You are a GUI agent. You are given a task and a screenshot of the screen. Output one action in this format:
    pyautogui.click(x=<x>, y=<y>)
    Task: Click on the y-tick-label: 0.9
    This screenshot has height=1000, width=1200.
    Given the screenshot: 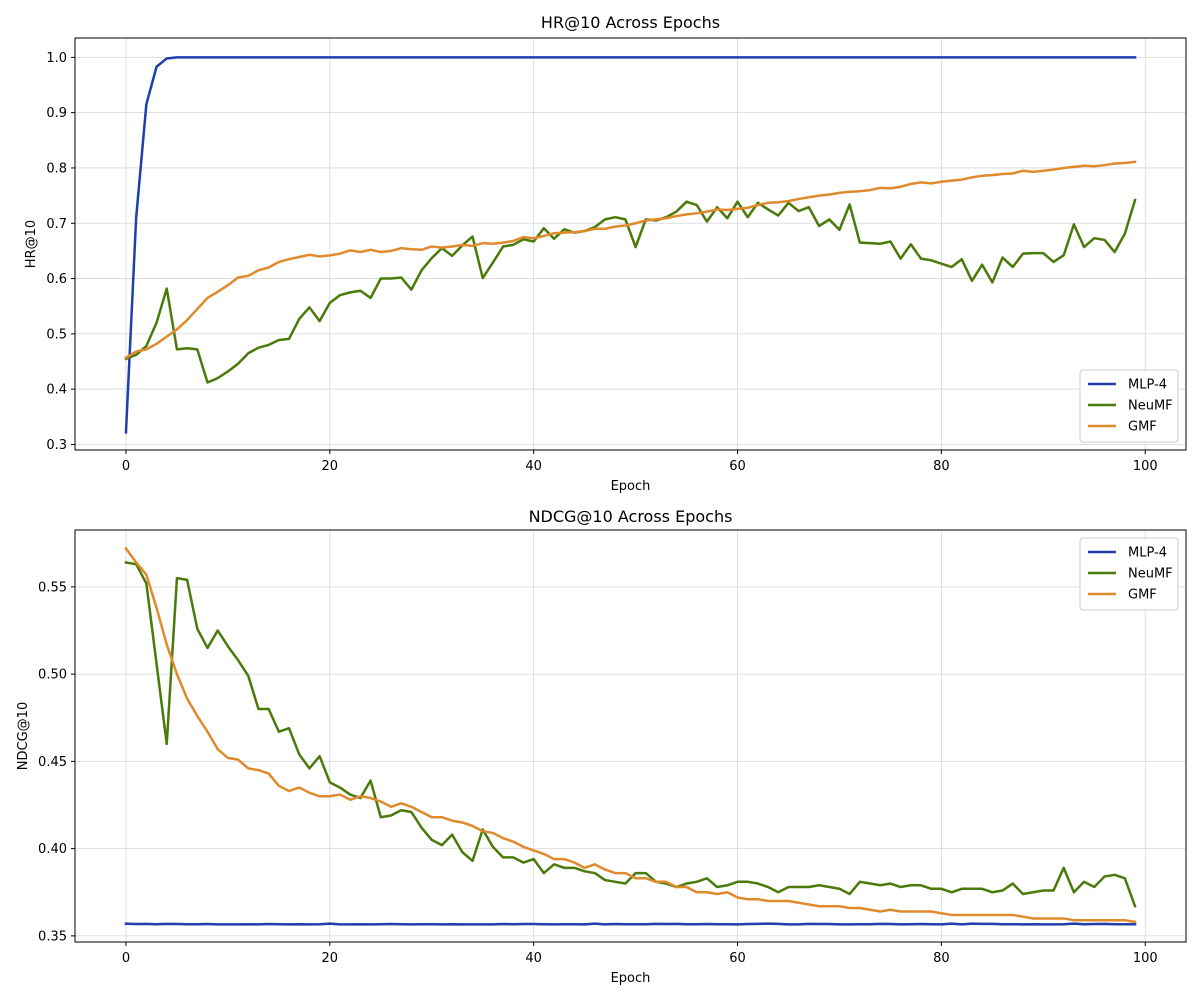 What is the action you would take?
    pyautogui.click(x=56, y=113)
    